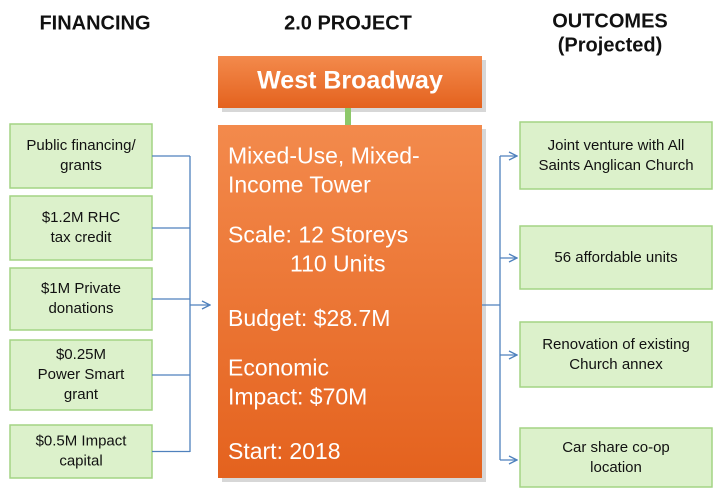 The width and height of the screenshot is (718, 489). What do you see at coordinates (80, 460) in the screenshot?
I see `text-line: capital` at bounding box center [80, 460].